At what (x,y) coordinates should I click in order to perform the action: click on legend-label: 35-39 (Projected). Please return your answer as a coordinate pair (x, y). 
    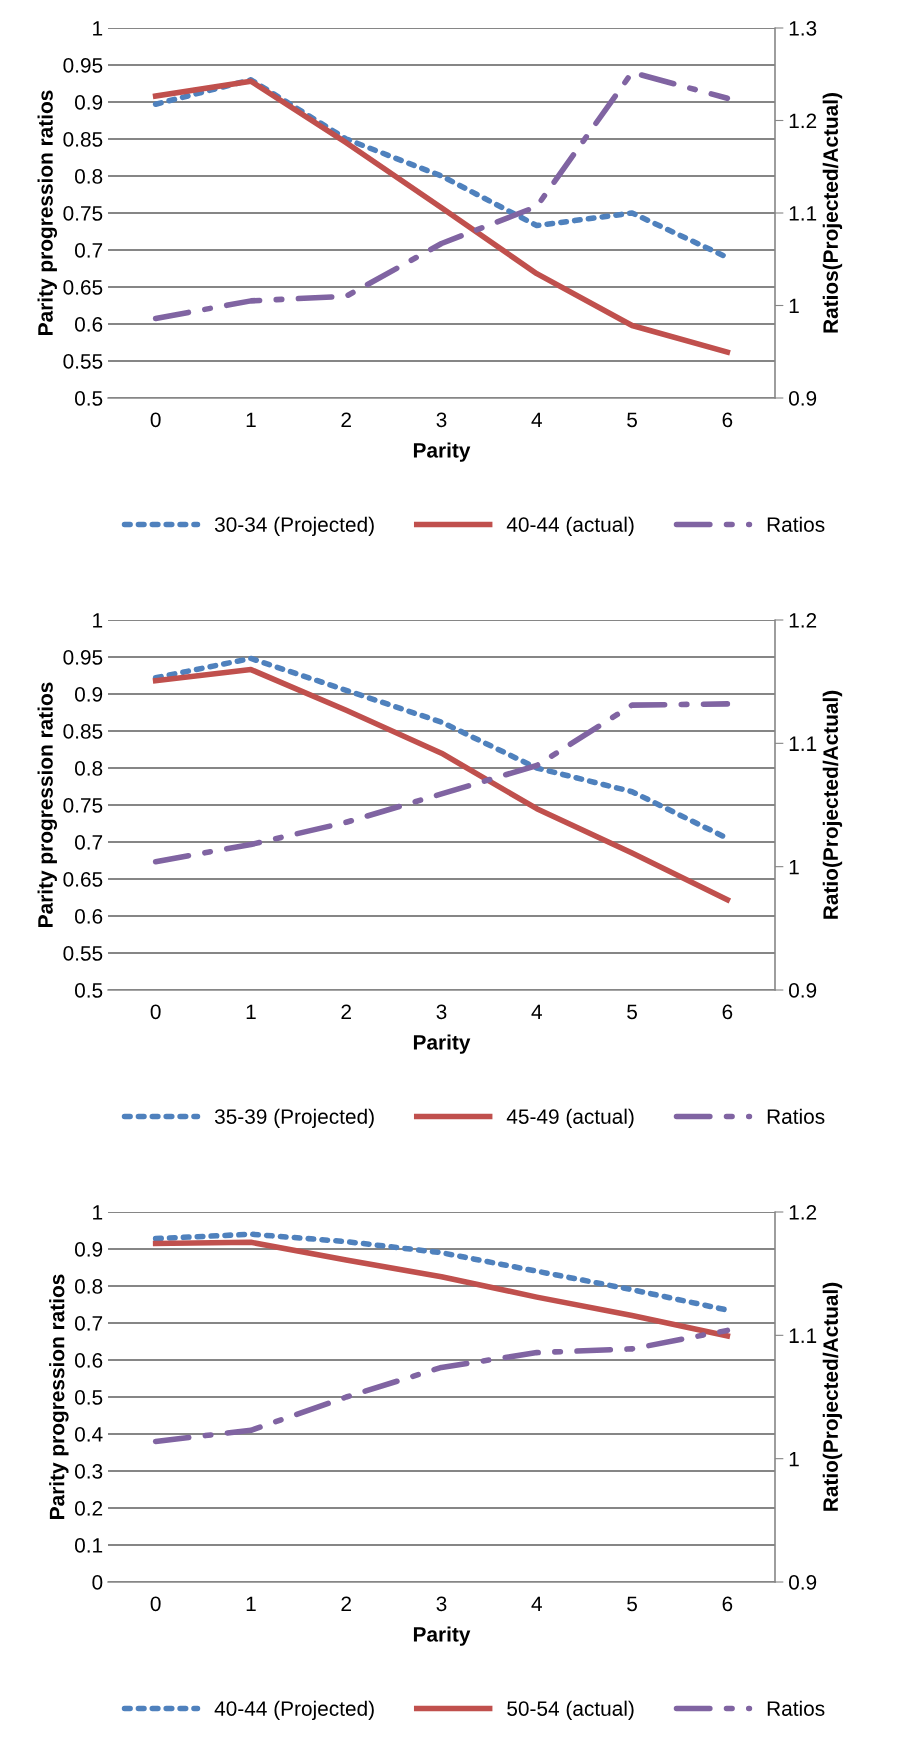
    Looking at the image, I should click on (294, 1118).